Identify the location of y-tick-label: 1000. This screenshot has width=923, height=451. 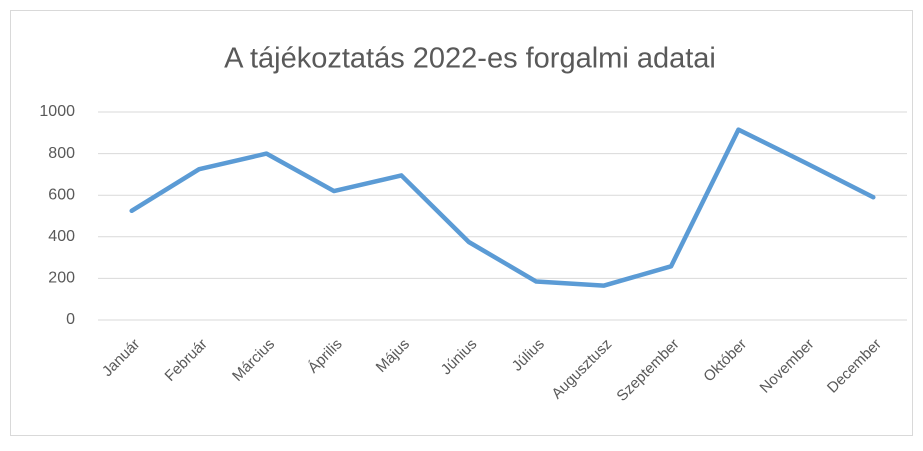
(57, 111).